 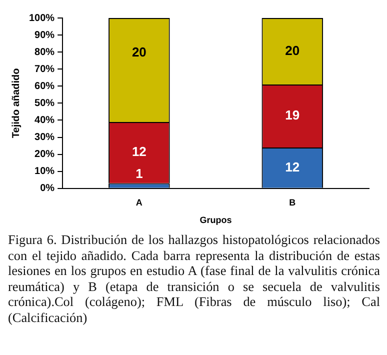 What do you see at coordinates (292, 115) in the screenshot?
I see `annotation: 19` at bounding box center [292, 115].